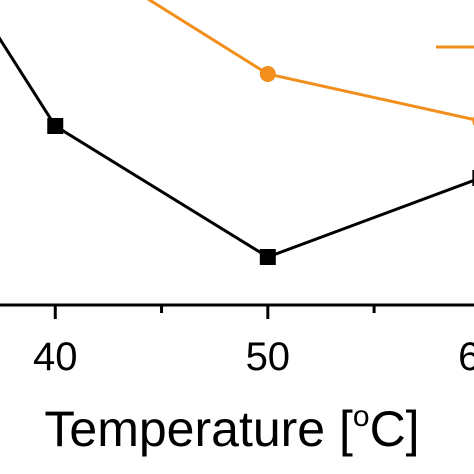 Image resolution: width=474 pixels, height=474 pixels. Describe the element at coordinates (466, 357) in the screenshot. I see `x-tick-label: 60` at that location.